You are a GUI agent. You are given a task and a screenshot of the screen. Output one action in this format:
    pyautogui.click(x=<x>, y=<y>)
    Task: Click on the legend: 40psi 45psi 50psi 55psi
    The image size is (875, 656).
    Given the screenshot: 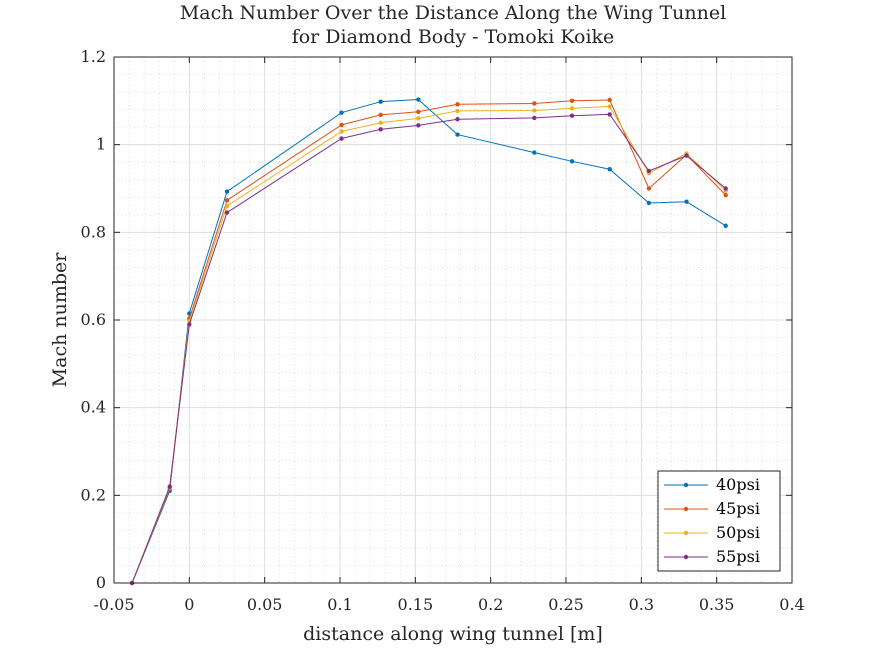 What is the action you would take?
    pyautogui.click(x=719, y=521)
    